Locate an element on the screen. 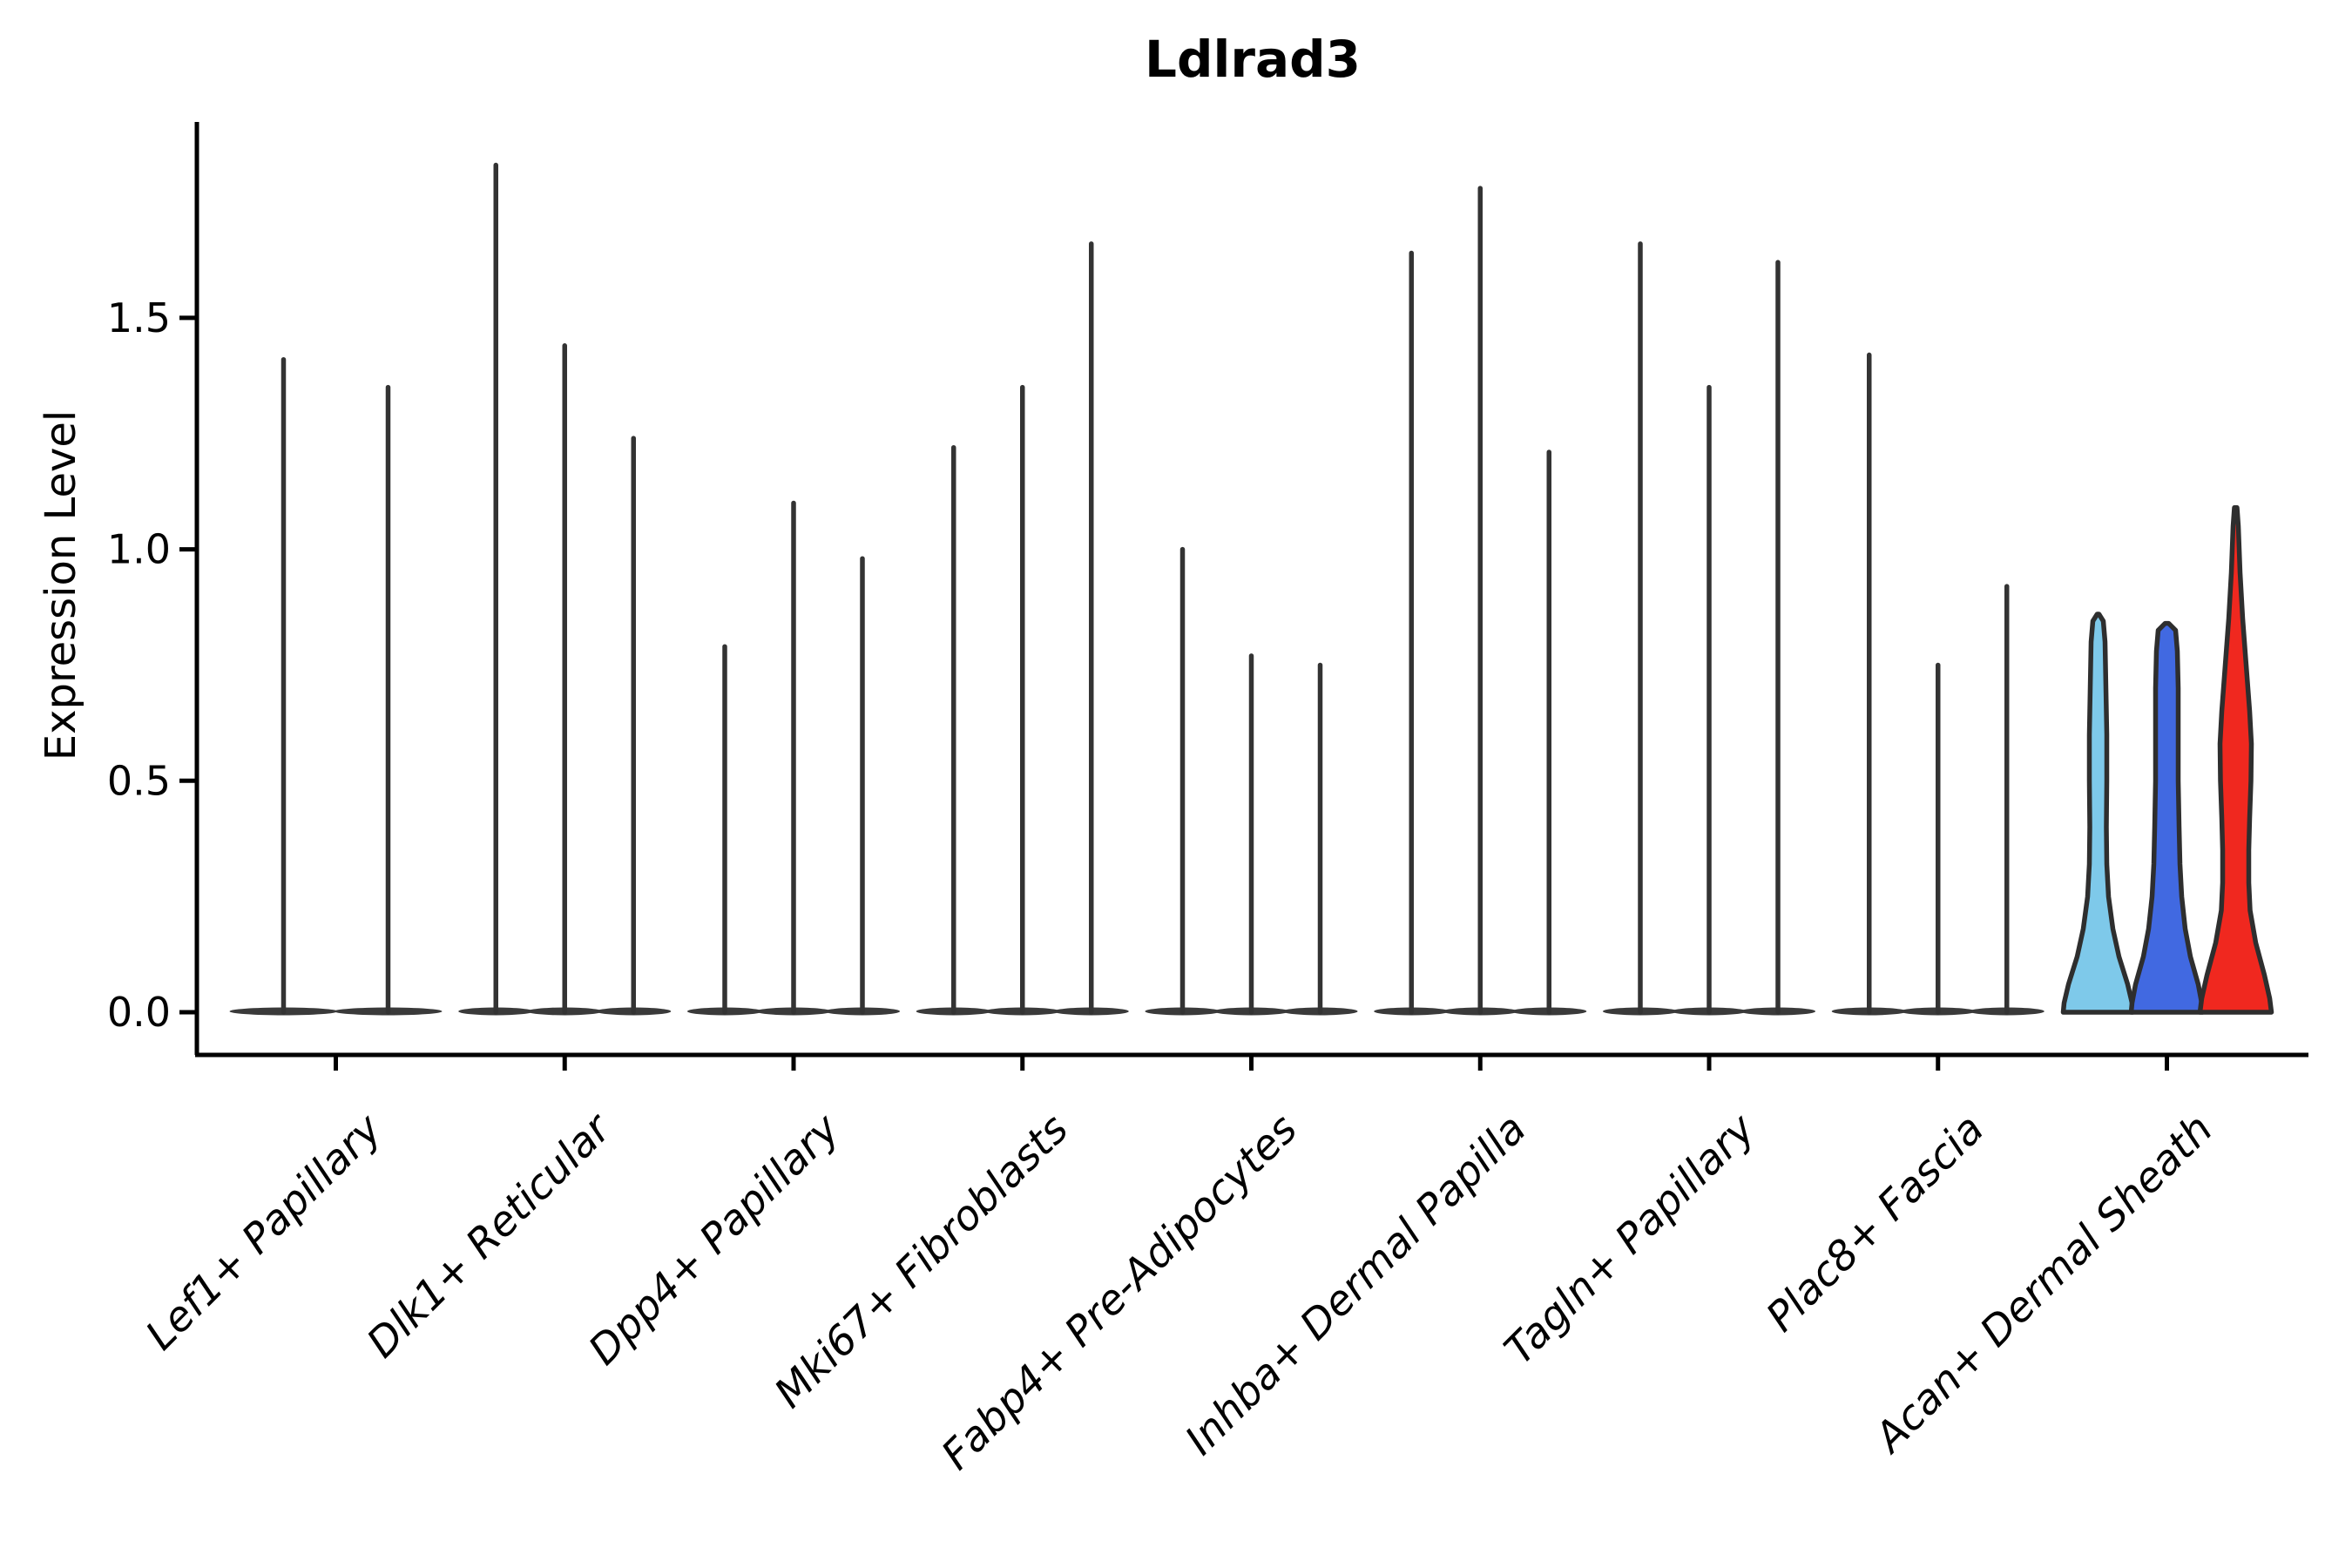 This screenshot has height=1568, width=2352. x-tick-label: Tagln+ Papillary is located at coordinates (1631, 1240).